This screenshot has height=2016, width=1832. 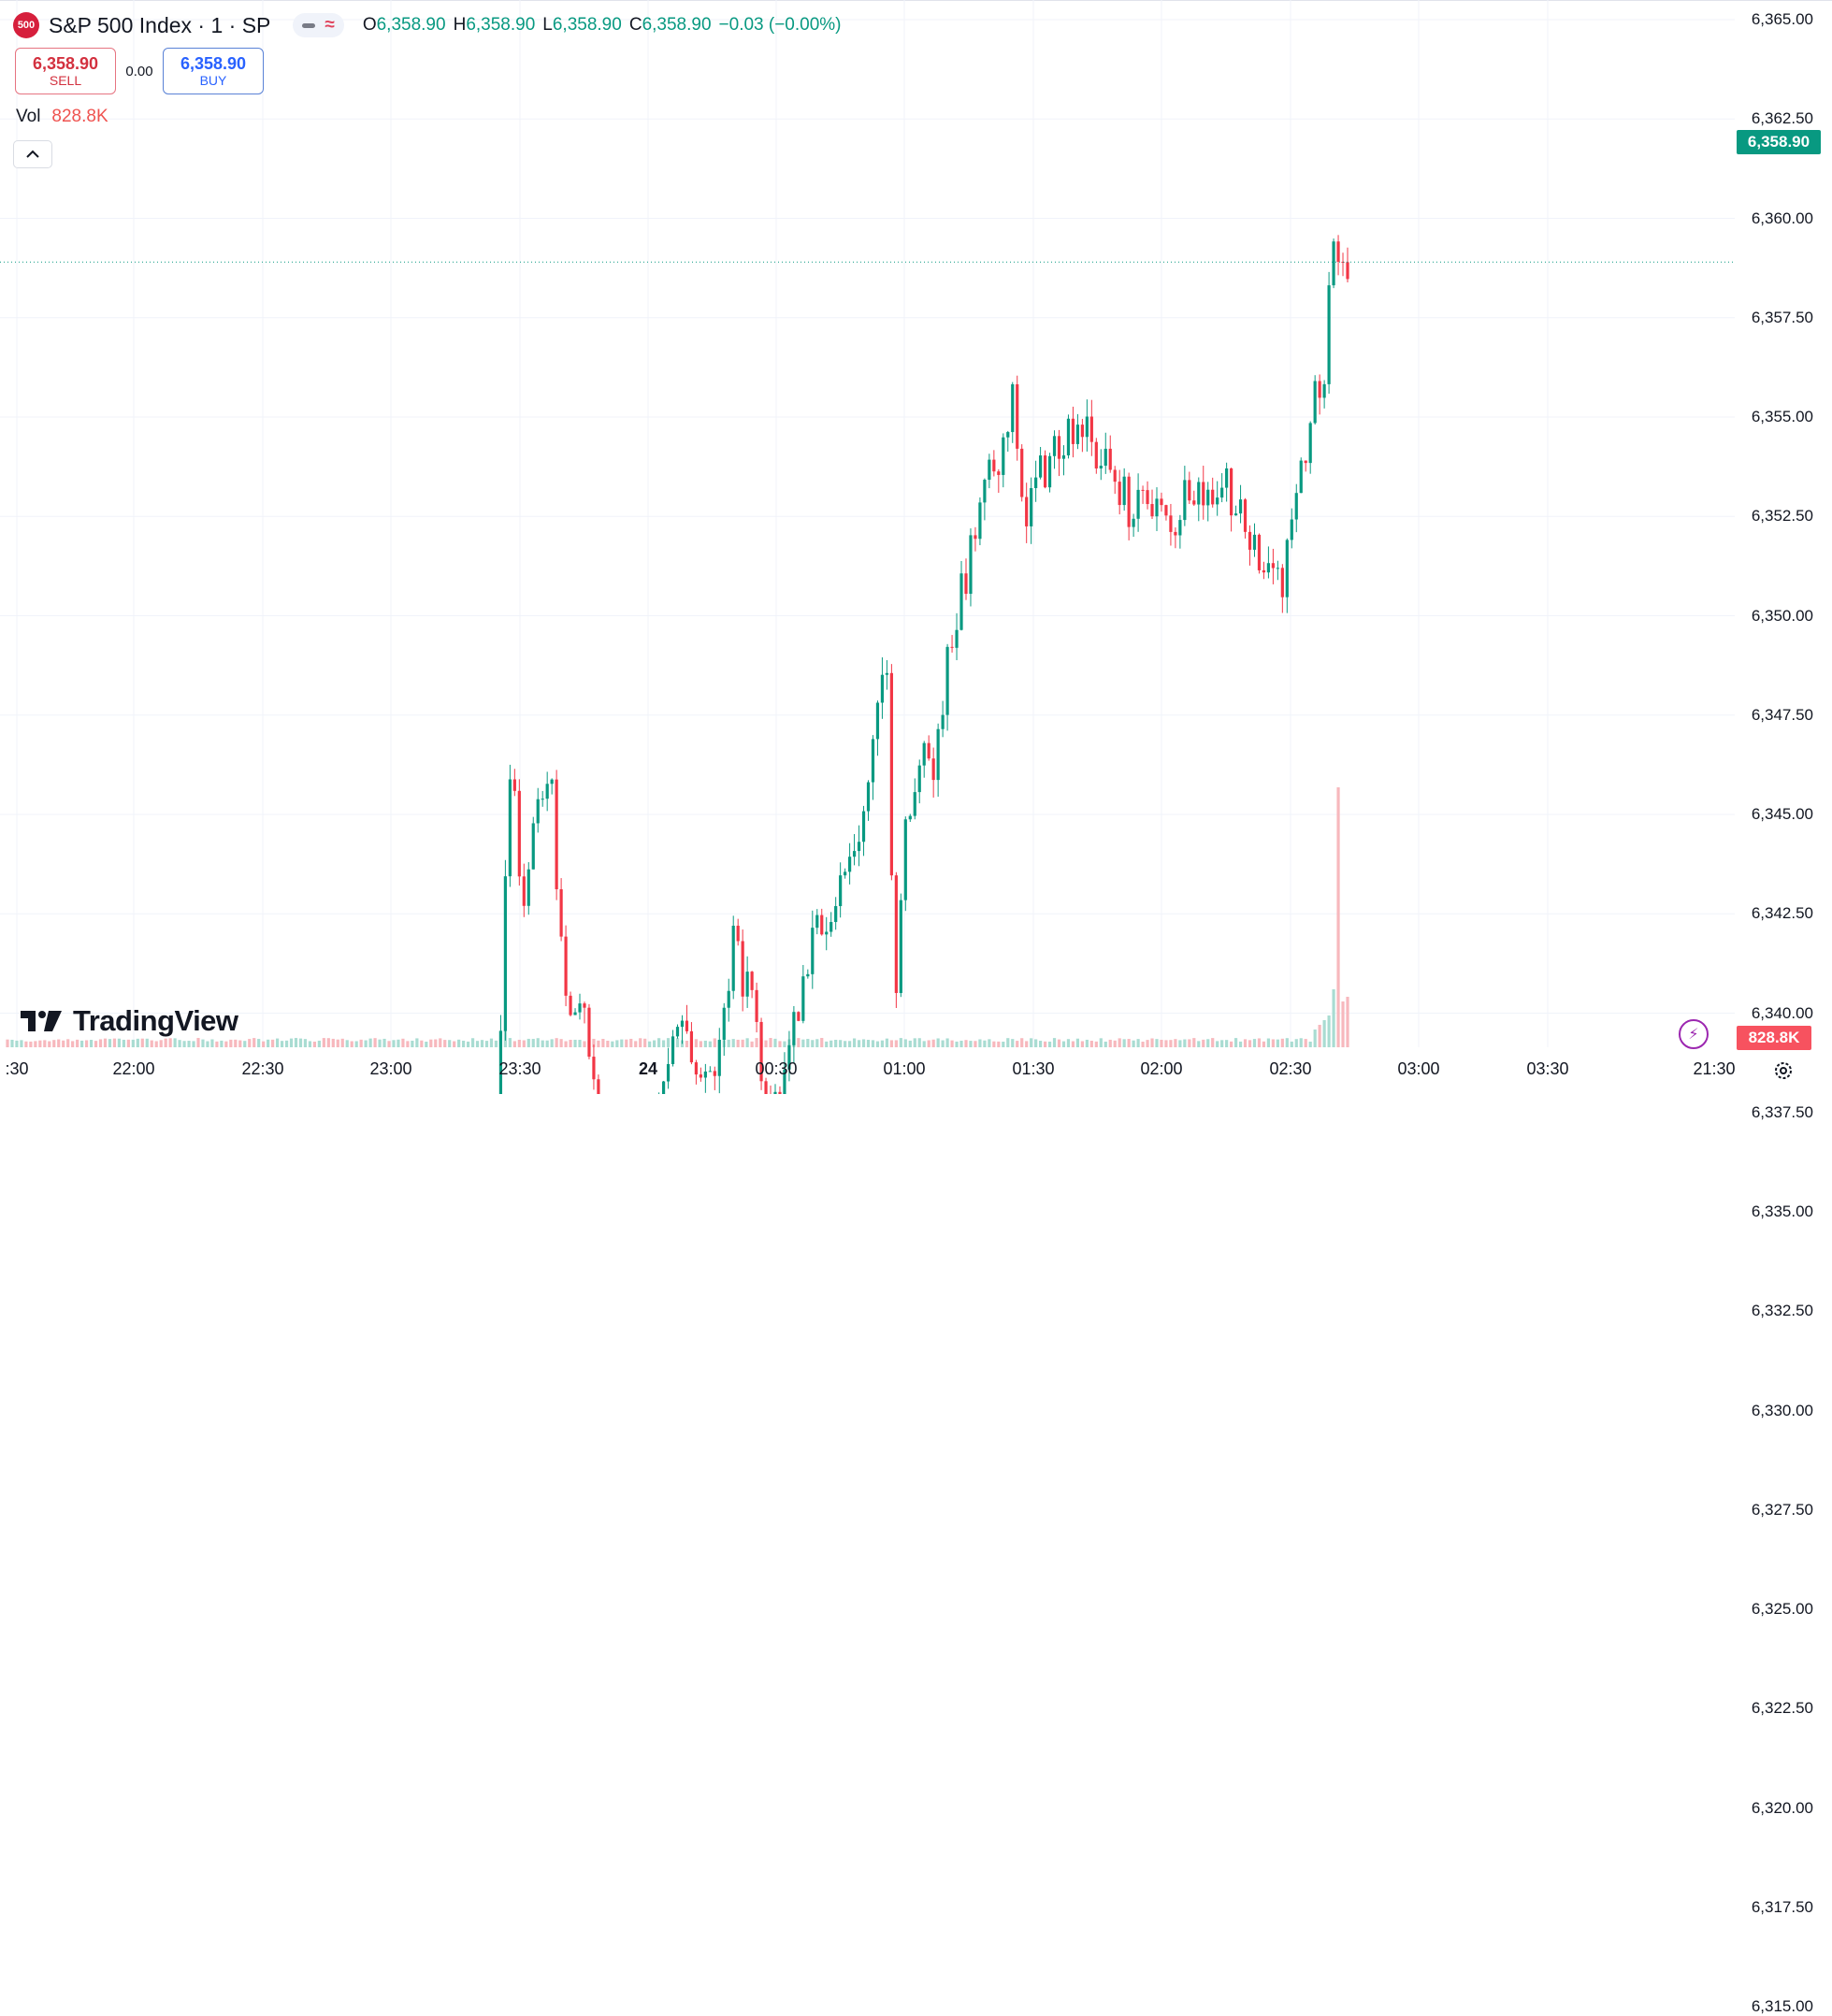 I want to click on volume-legend: Vol 828.8K, so click(x=62, y=117).